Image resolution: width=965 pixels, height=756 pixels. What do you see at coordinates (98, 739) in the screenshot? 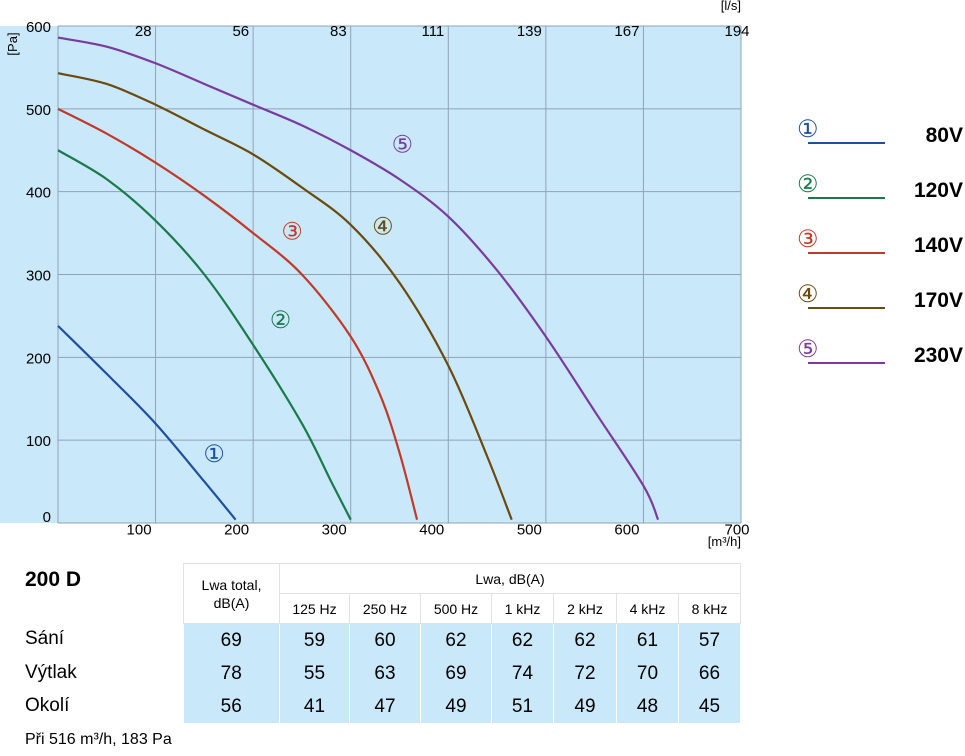
I see `footnote: Při 516 m³/h, 183 Pa` at bounding box center [98, 739].